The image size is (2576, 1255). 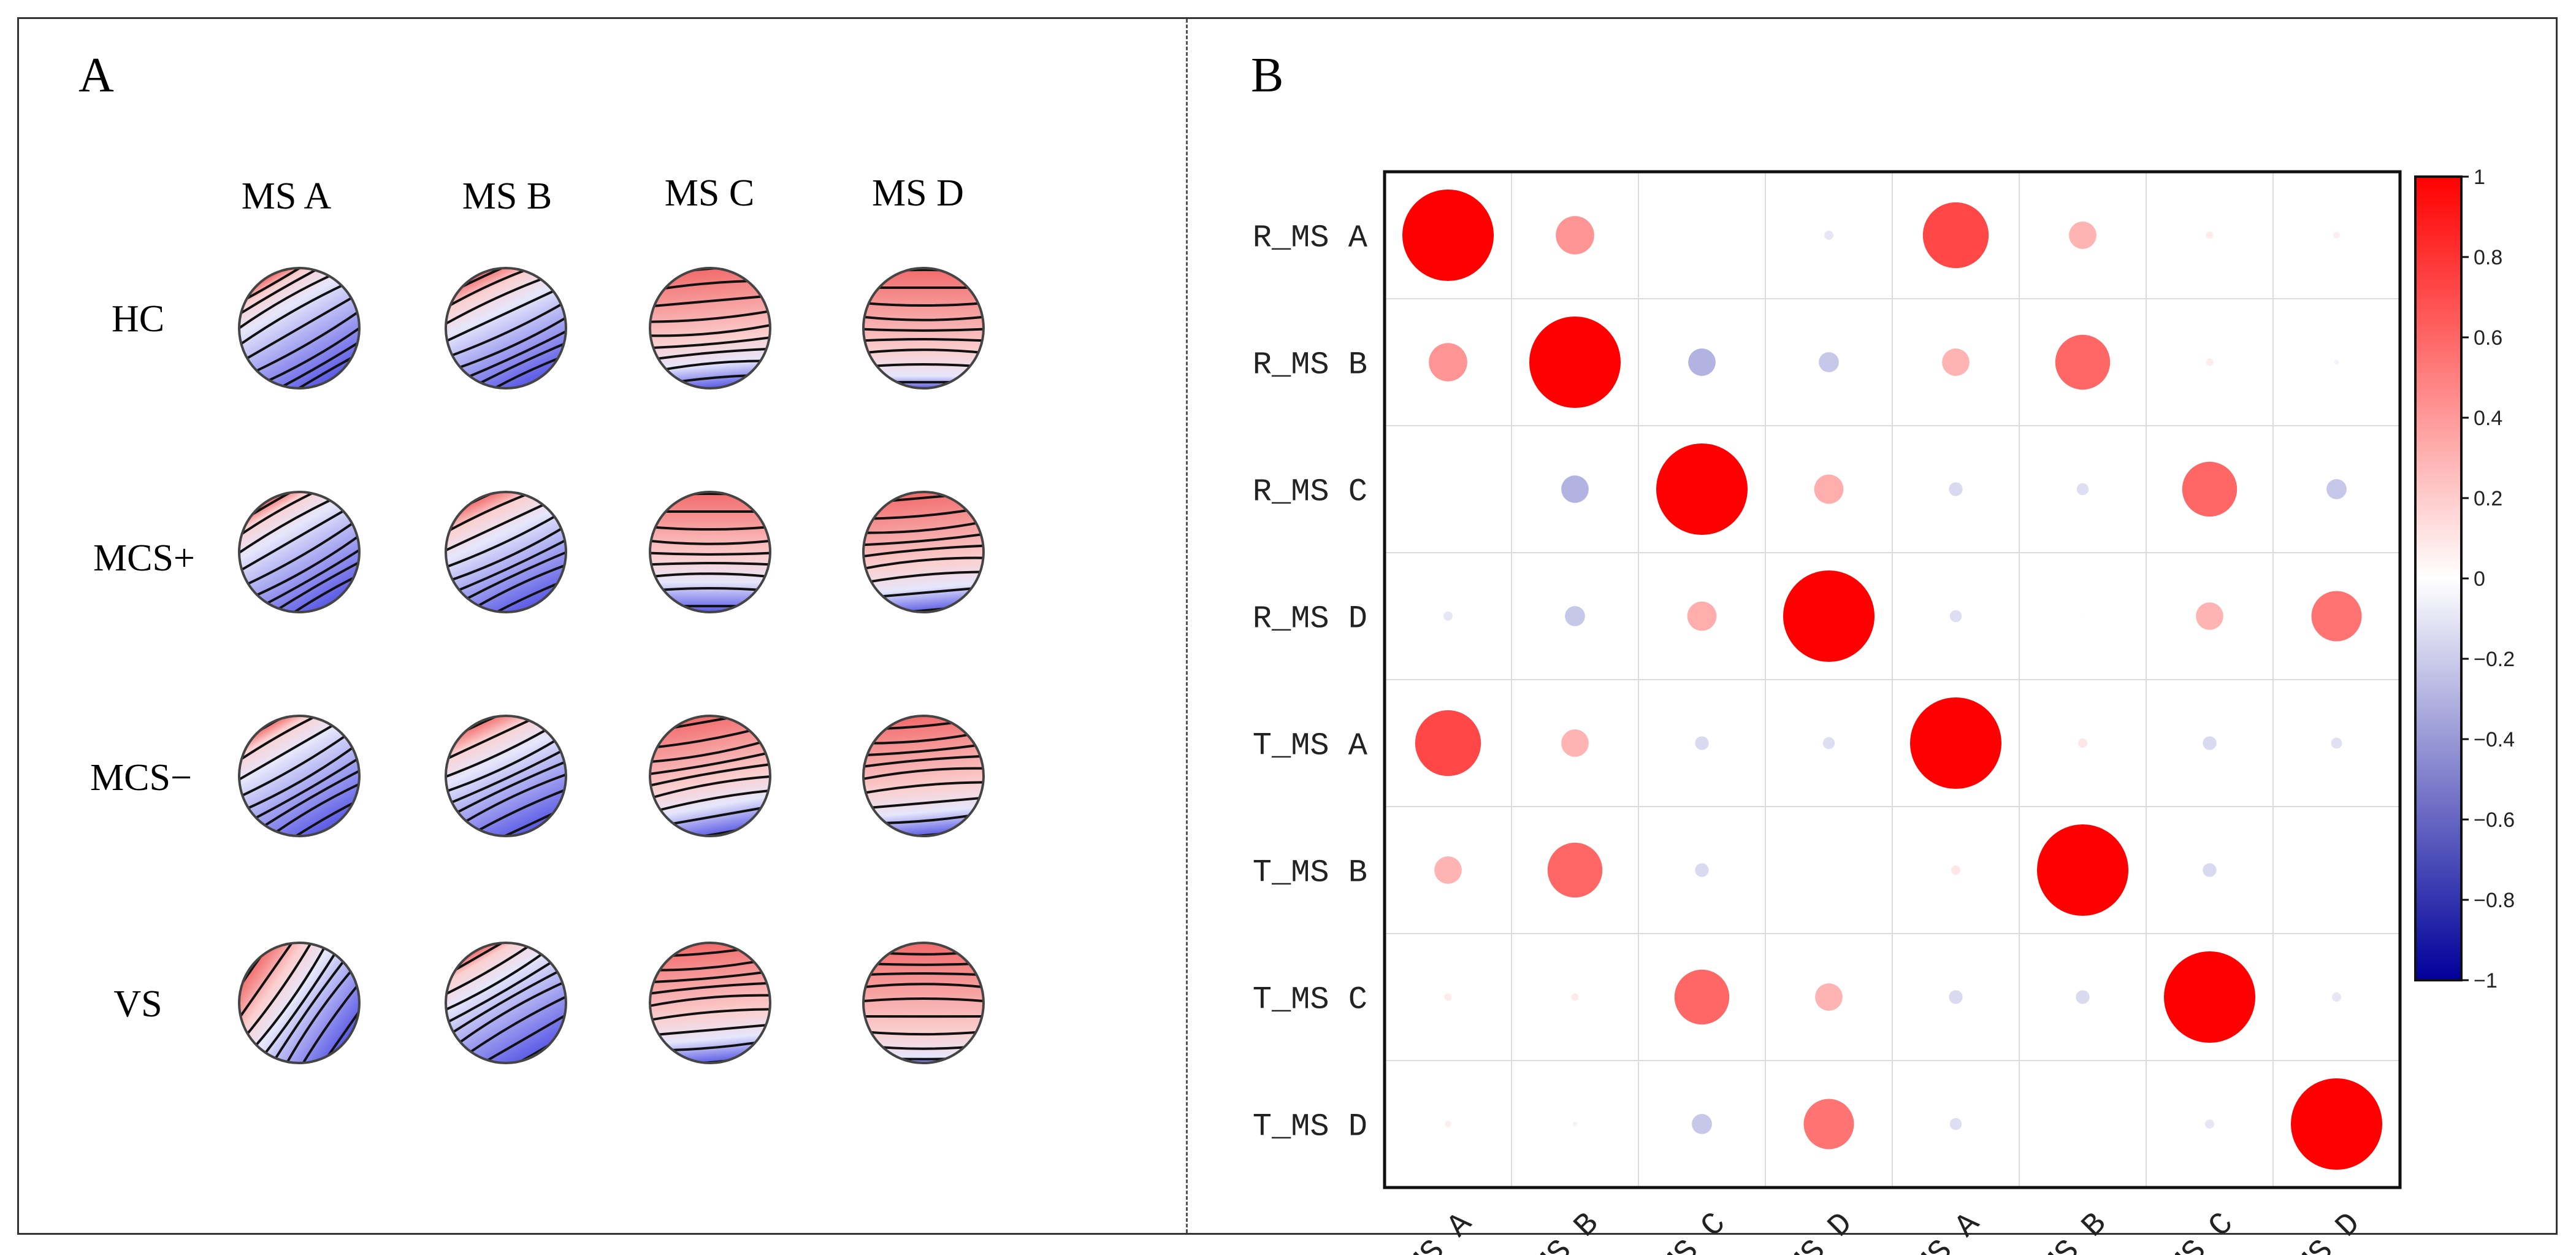 What do you see at coordinates (2488, 257) in the screenshot?
I see `colorbar-tick-label: 0.8` at bounding box center [2488, 257].